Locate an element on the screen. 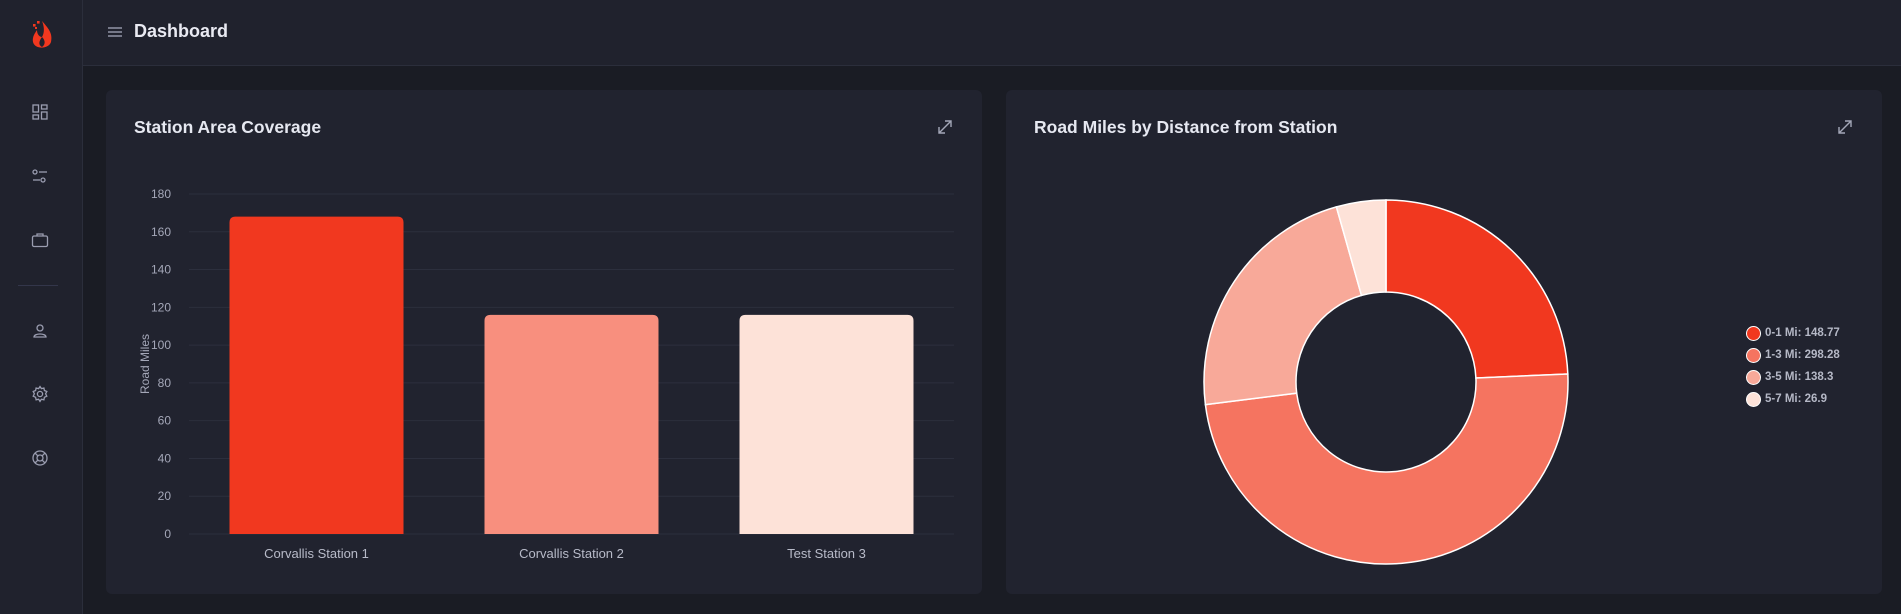 The width and height of the screenshot is (1901, 614). donut-chart is located at coordinates (1386, 382).